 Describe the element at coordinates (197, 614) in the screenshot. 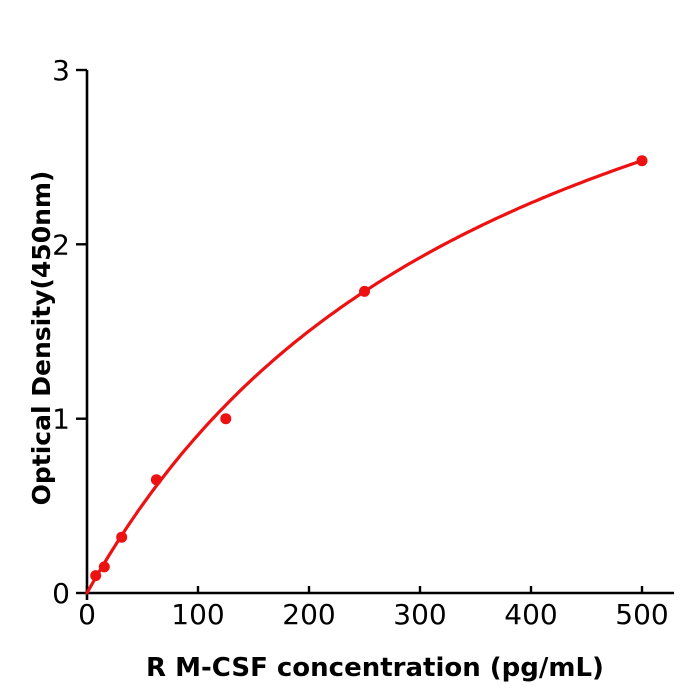

I see `x-tick-label: 100` at that location.